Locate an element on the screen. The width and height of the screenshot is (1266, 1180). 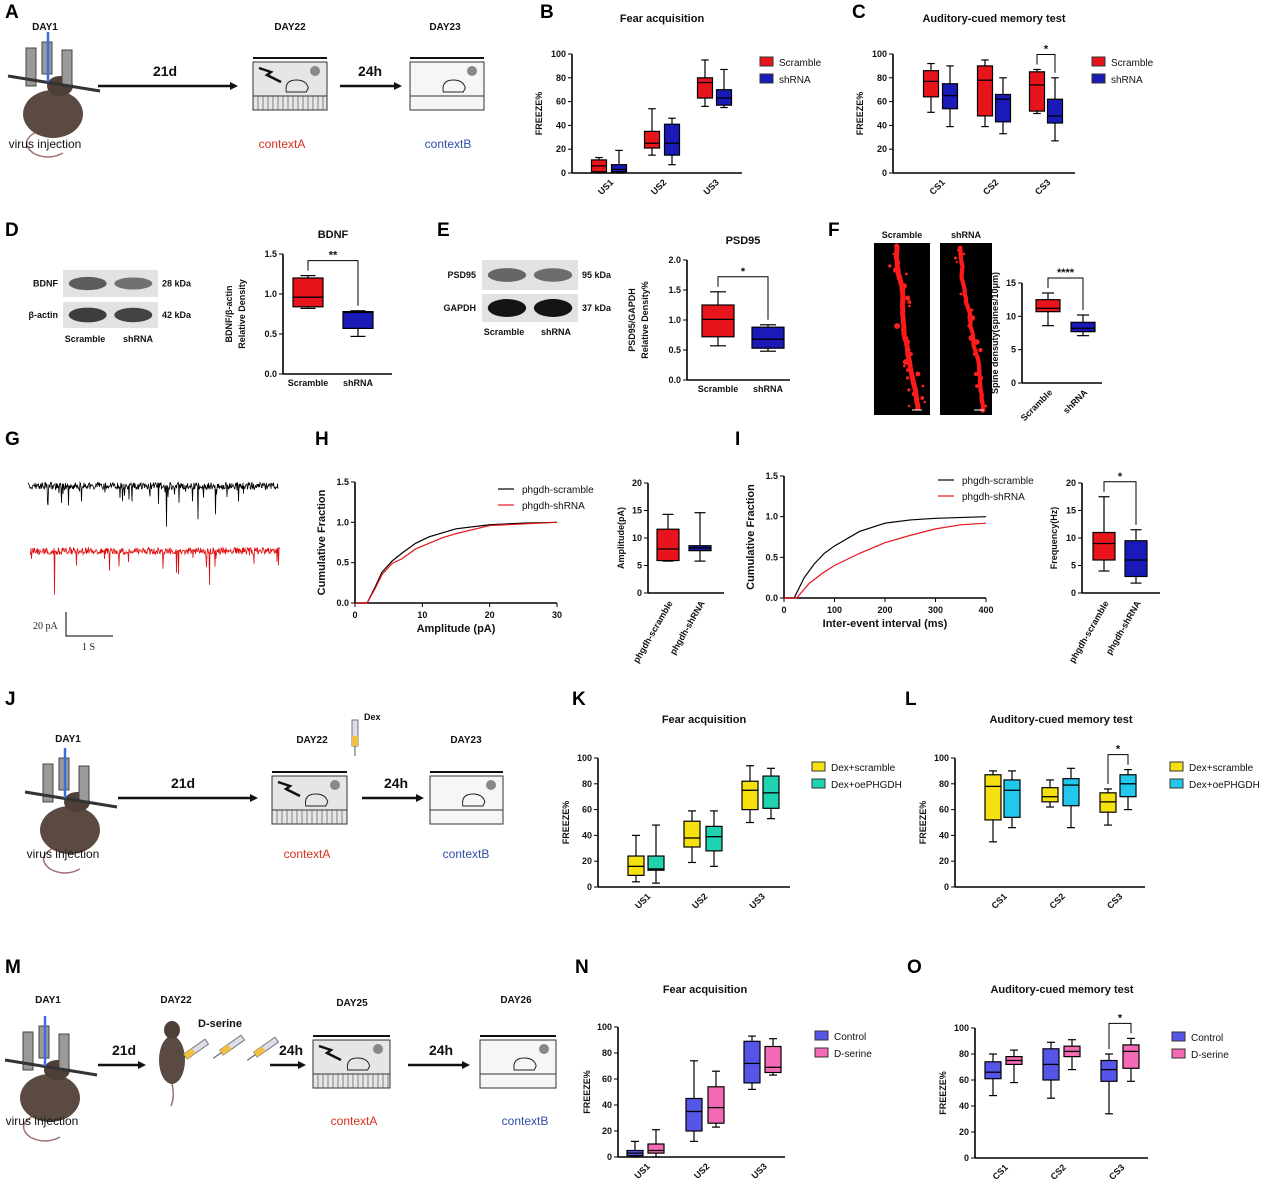
day-label: DAY23 is located at coordinates (445, 27).